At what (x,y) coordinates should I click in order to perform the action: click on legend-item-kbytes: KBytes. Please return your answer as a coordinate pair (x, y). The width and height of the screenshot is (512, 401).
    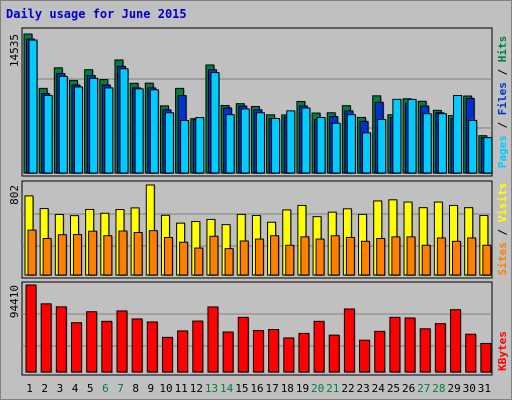
    Looking at the image, I should click on (502, 351).